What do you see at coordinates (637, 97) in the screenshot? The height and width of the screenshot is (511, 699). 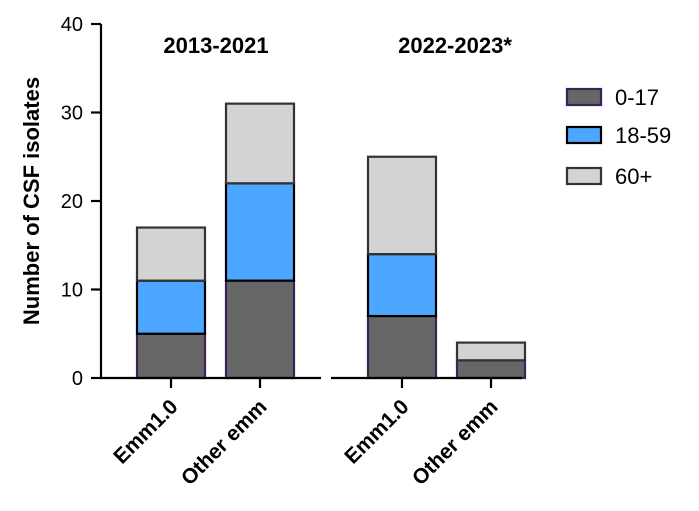 I see `legend-label: 0-17` at bounding box center [637, 97].